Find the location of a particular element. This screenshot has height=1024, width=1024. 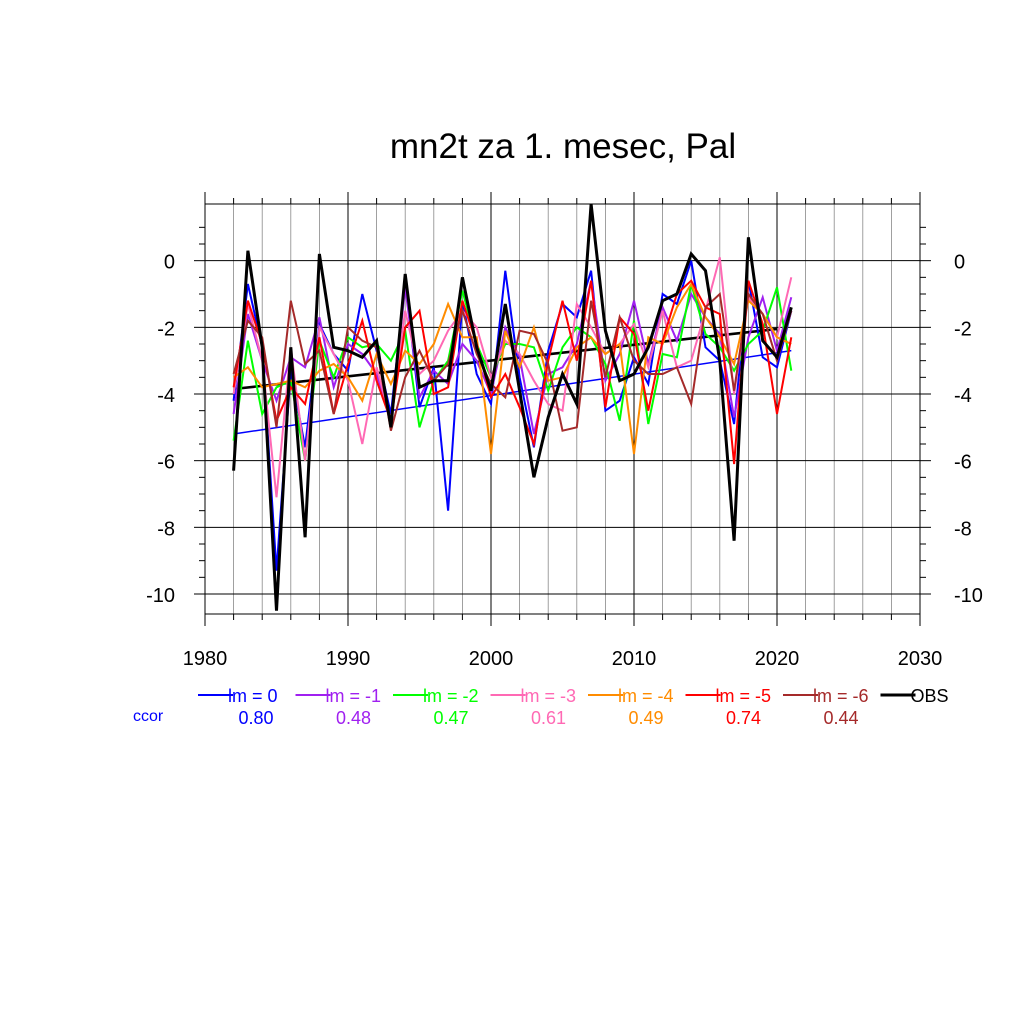

y-tick-label-right: -6 is located at coordinates (963, 463).